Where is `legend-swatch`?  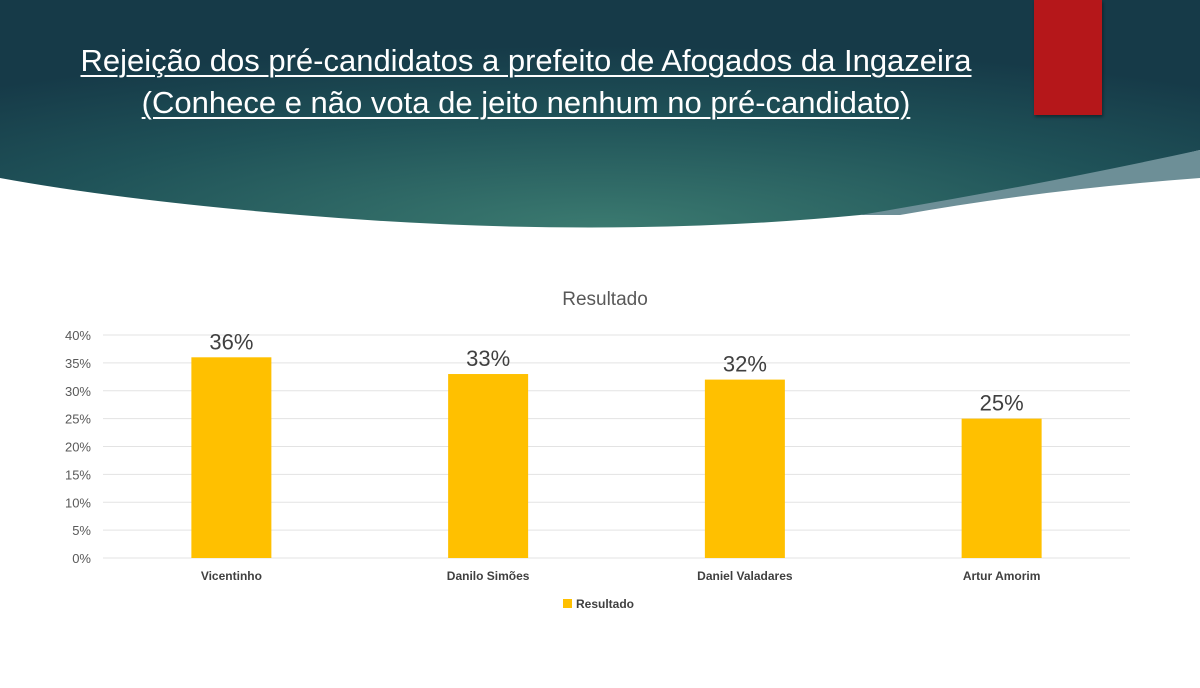
legend-swatch is located at coordinates (567, 603).